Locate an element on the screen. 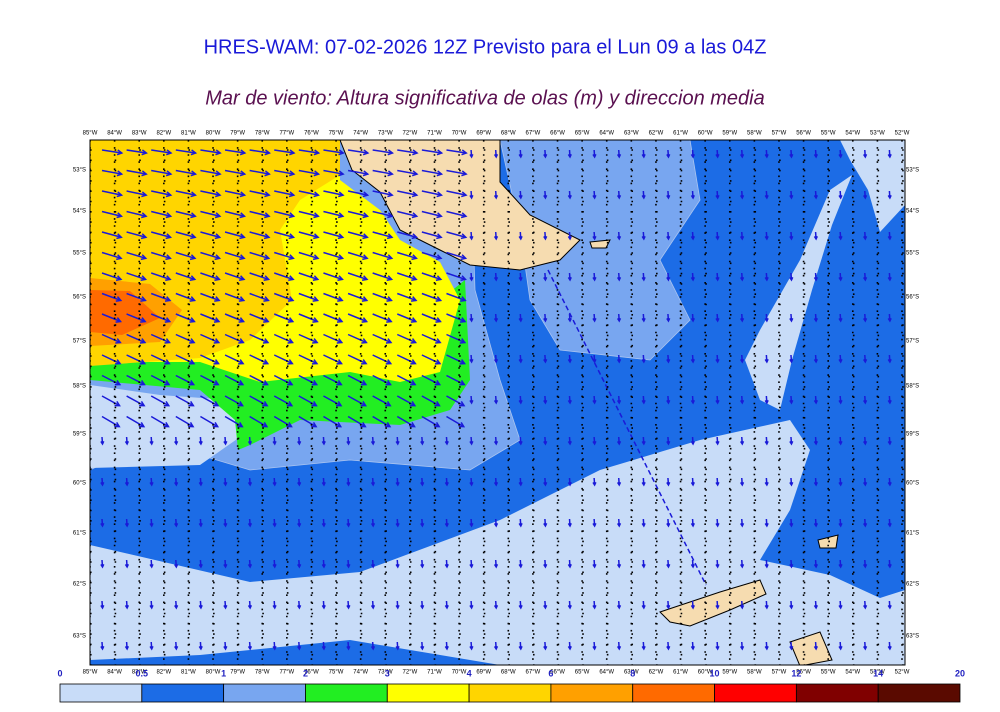  lon-label: 78°W is located at coordinates (262, 673).